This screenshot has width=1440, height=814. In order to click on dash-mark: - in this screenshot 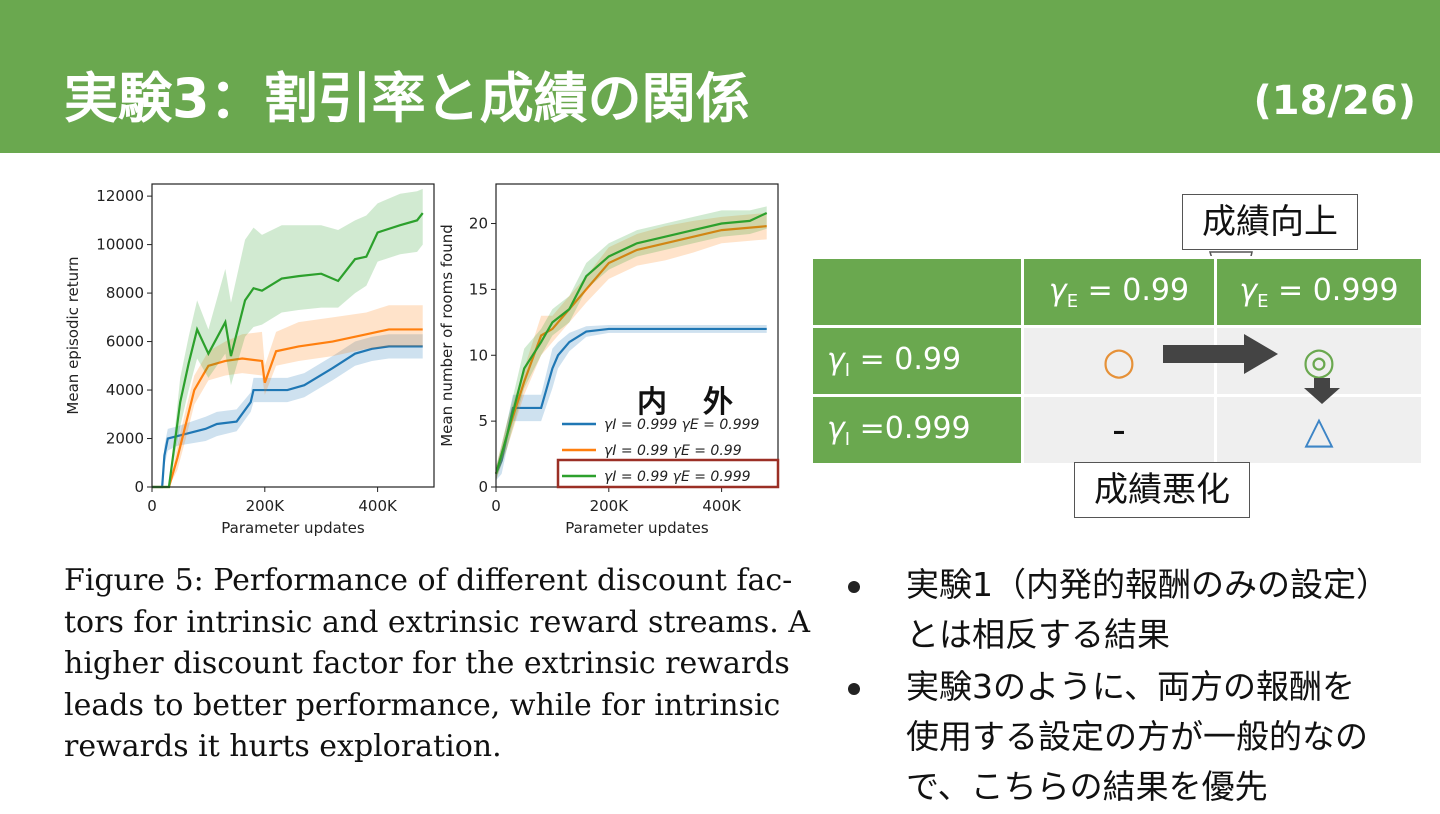, I will do `click(1119, 430)`.